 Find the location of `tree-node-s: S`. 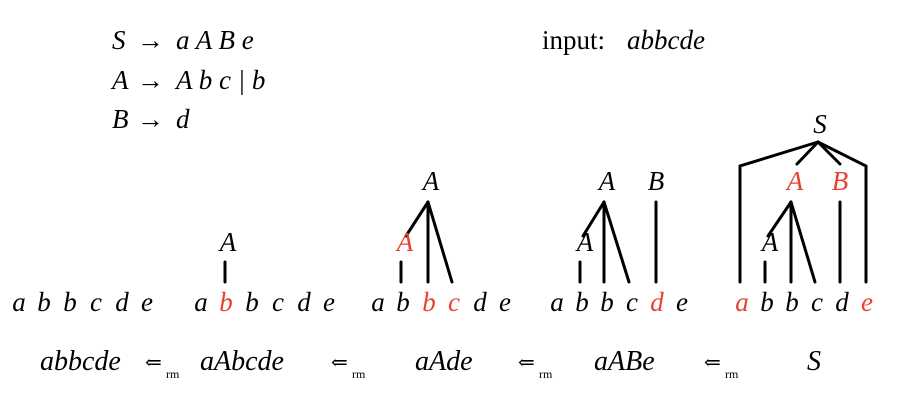

tree-node-s: S is located at coordinates (820, 124).